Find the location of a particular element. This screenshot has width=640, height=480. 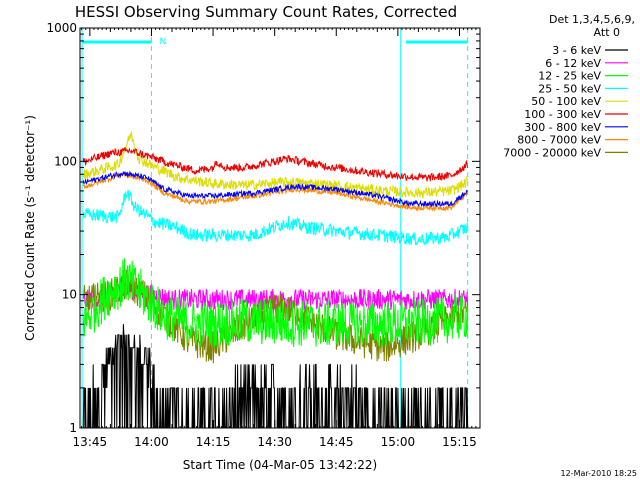

x-axis-label: Start Time (04-Mar-05 13:42:22) is located at coordinates (280, 465).